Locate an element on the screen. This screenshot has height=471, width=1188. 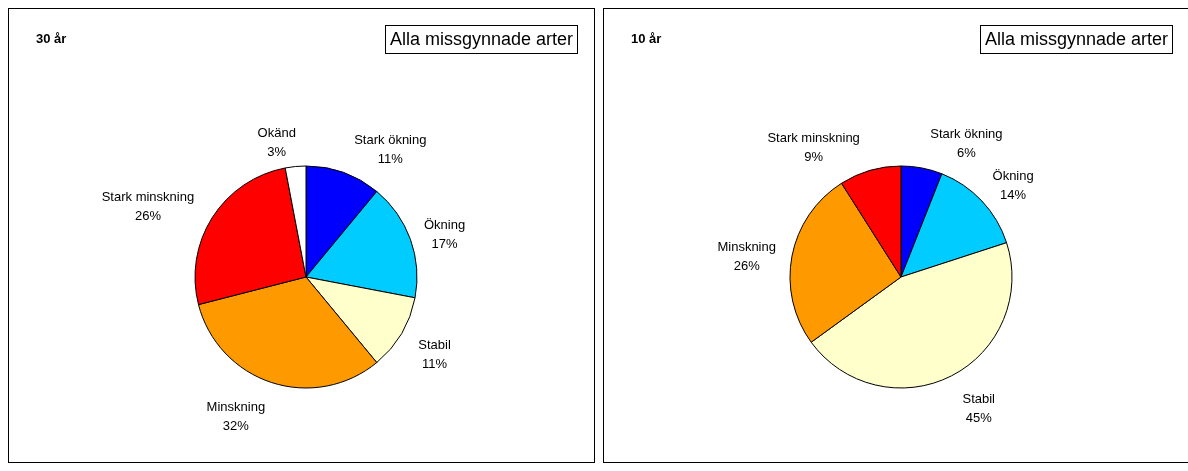
chart-subtitle: Alla missgynnade arter is located at coordinates (481, 39).